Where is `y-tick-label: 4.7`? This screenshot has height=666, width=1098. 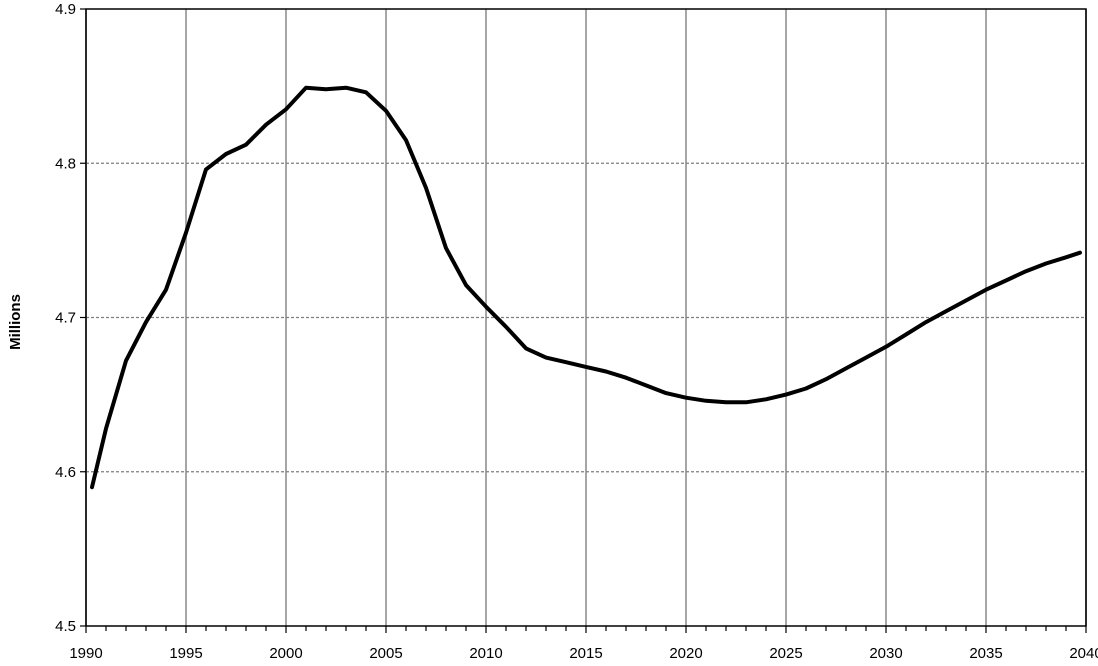
y-tick-label: 4.7 is located at coordinates (65, 318).